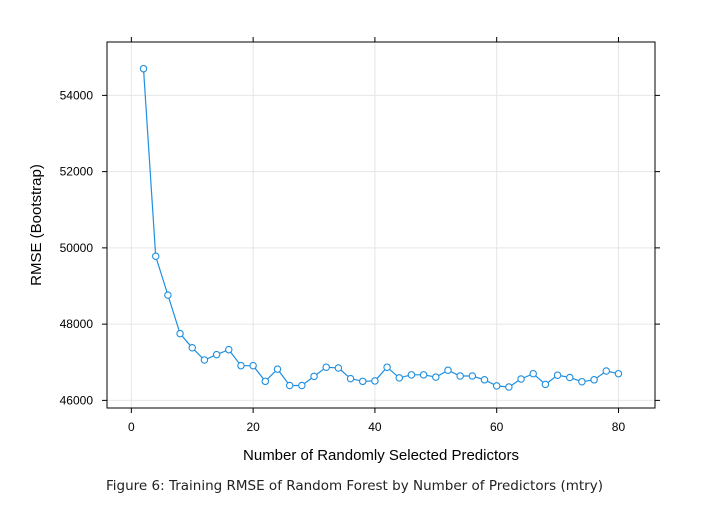 Image resolution: width=709 pixels, height=514 pixels. What do you see at coordinates (77, 95) in the screenshot?
I see `y-tick-label: 54000` at bounding box center [77, 95].